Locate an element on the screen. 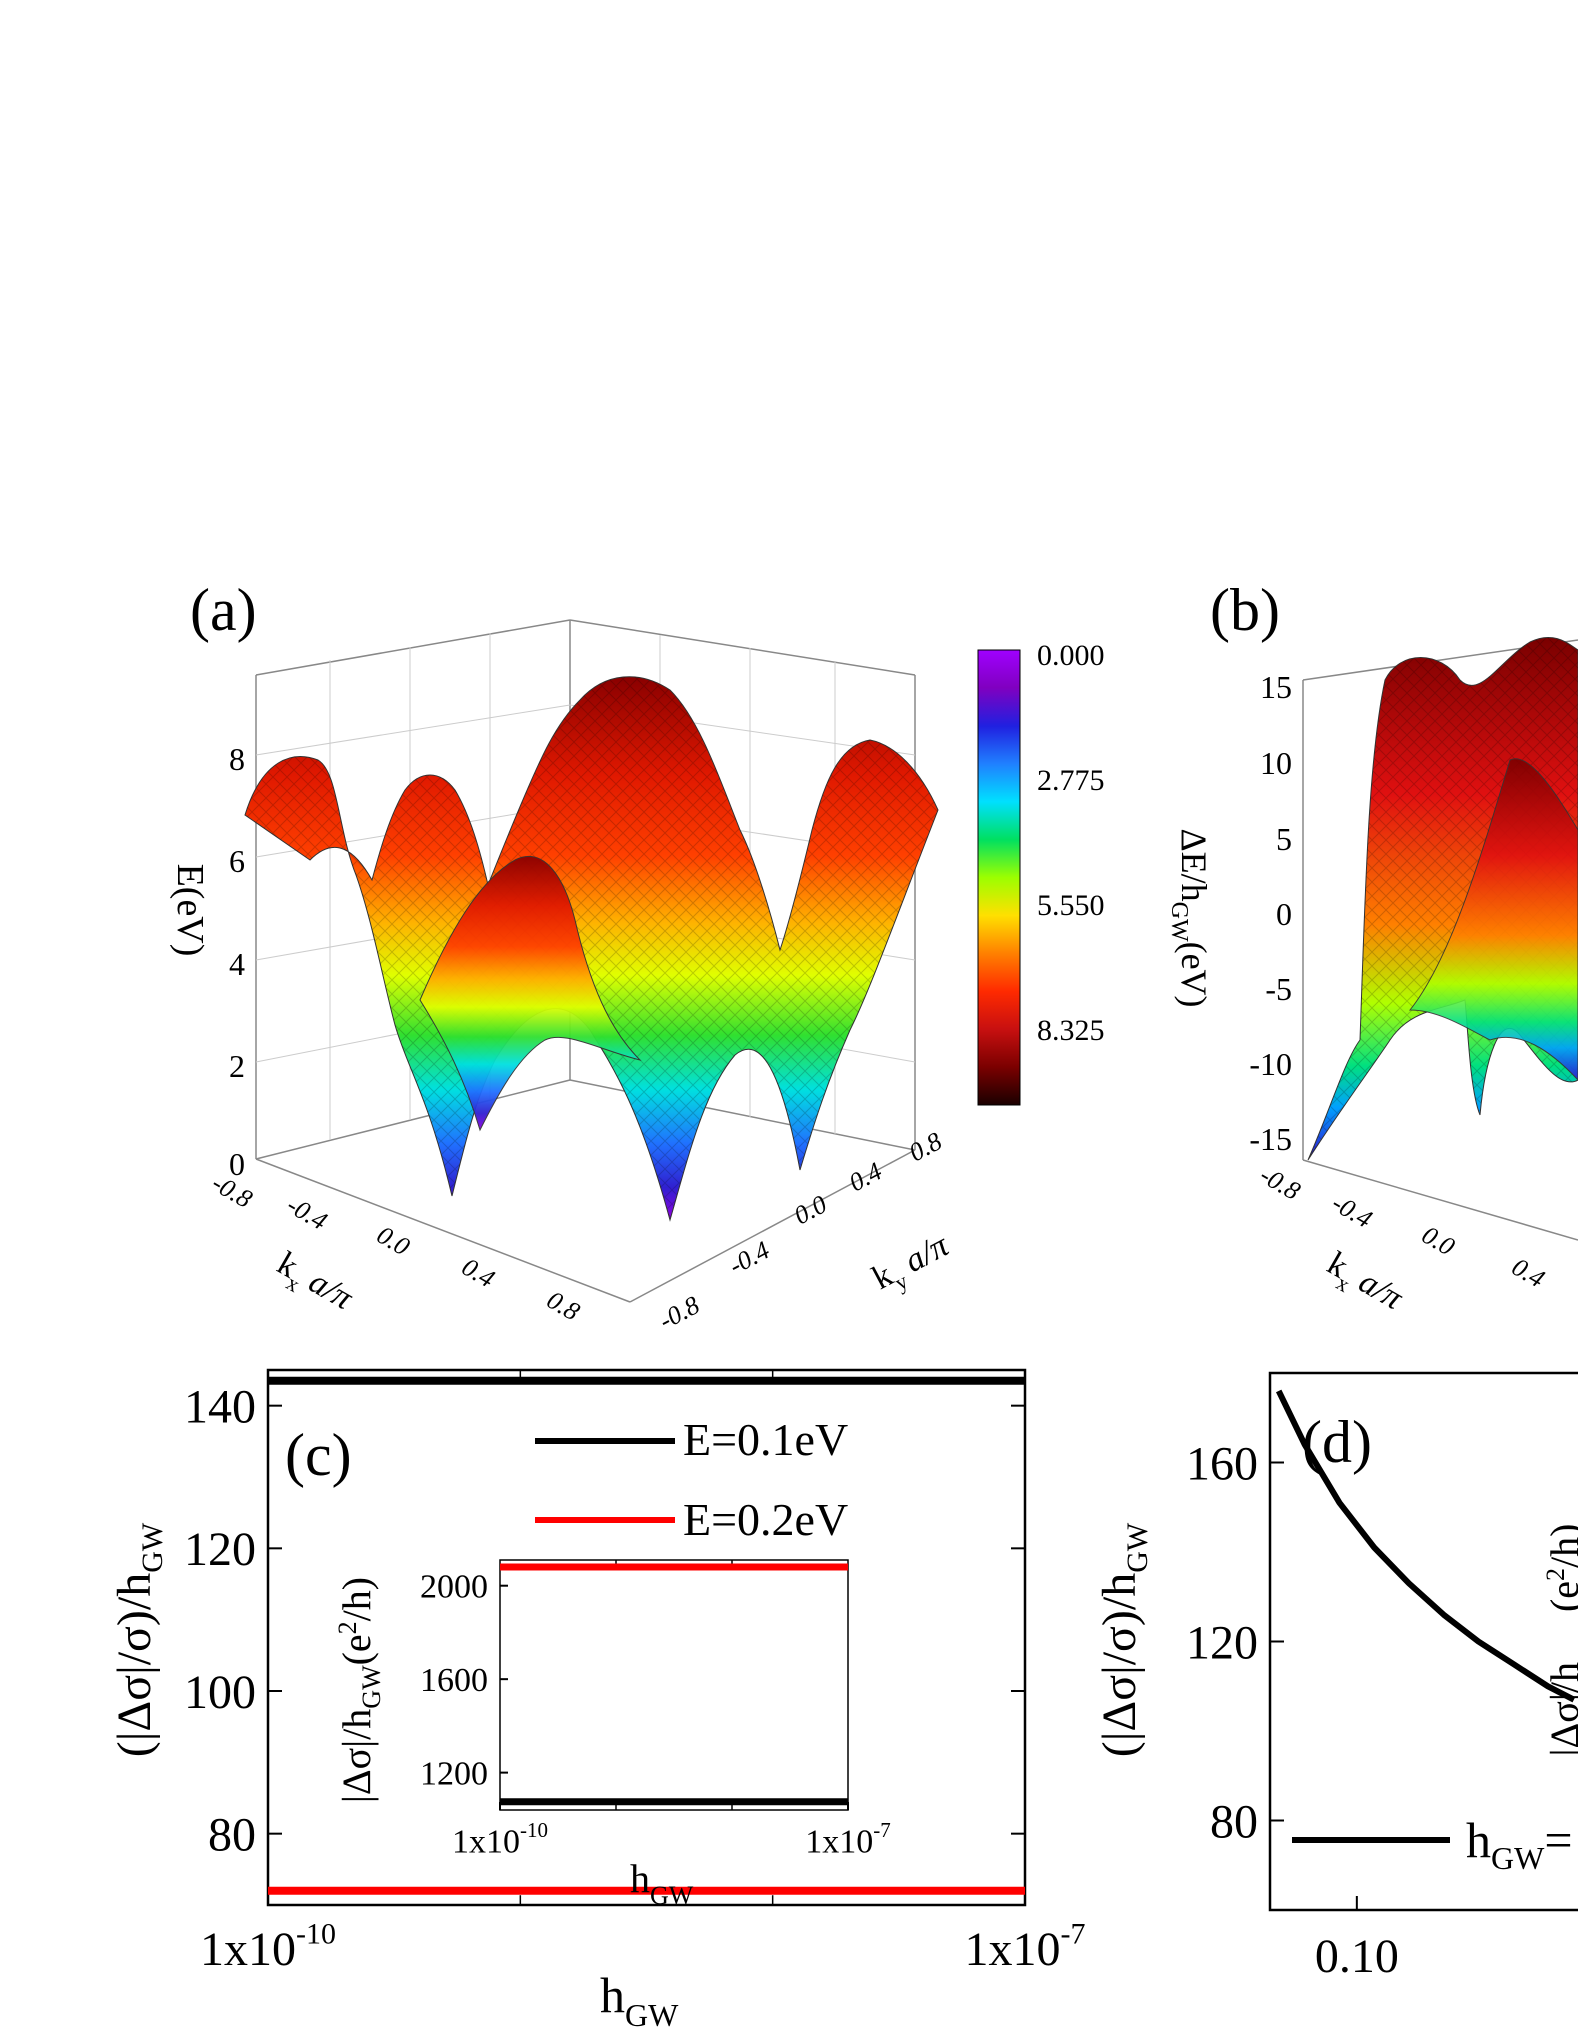 Image resolution: width=1578 pixels, height=2042 pixels. panel-d-lines is located at coordinates (1425, 1546).